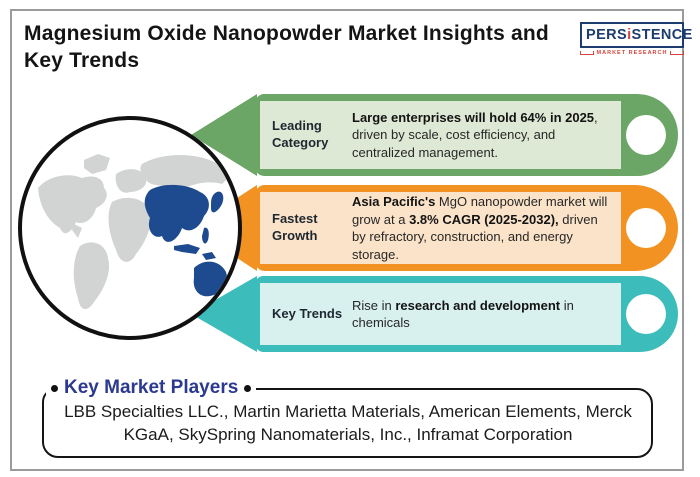 The image size is (700, 477). Describe the element at coordinates (607, 35) in the screenshot. I see `logo-text-pers: PERS` at that location.